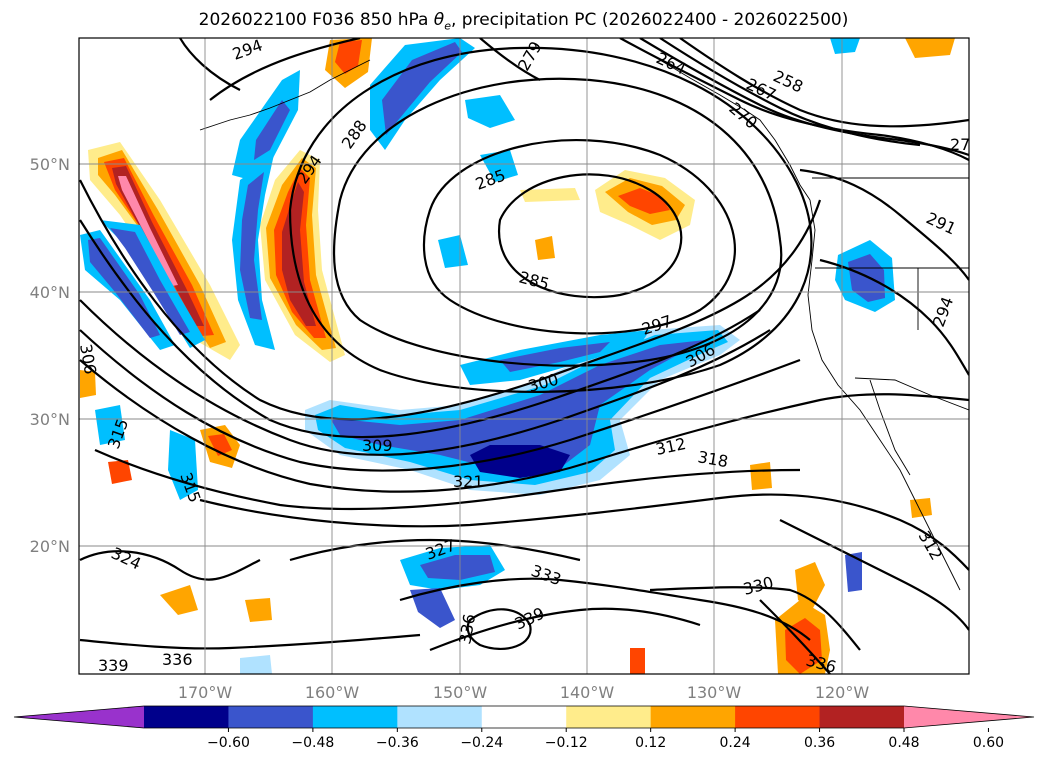 The image size is (1047, 767). I want to click on colorbar-tick-label: −0.48, so click(312, 743).